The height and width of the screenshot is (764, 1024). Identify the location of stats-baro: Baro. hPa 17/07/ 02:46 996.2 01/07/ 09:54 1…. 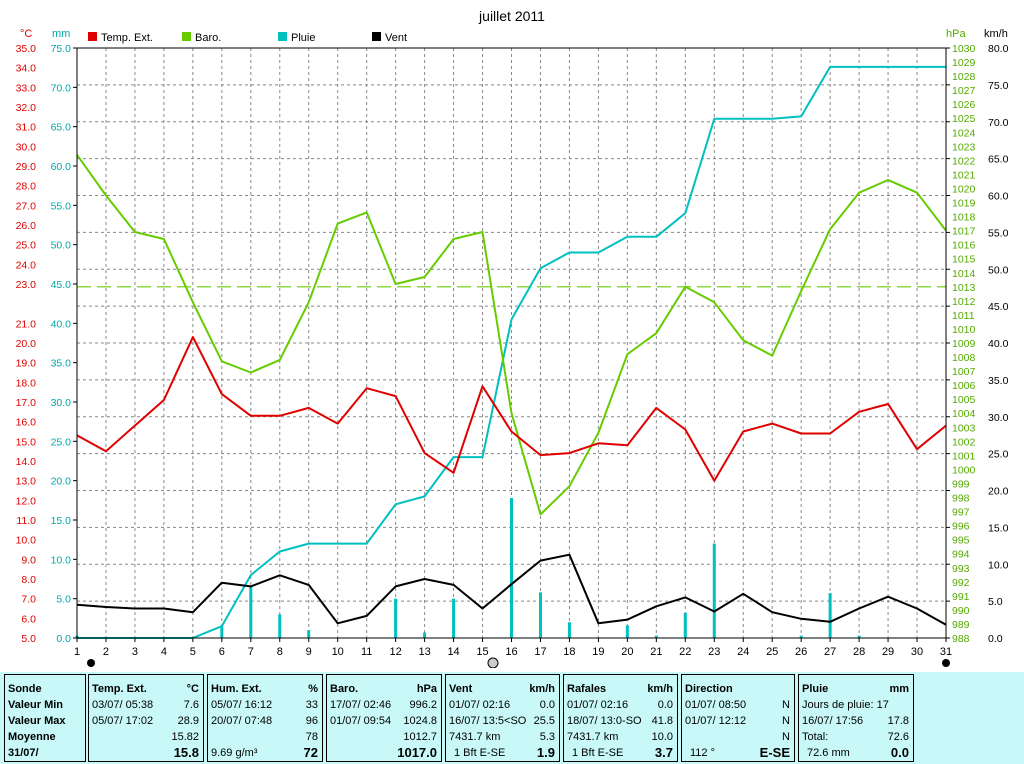
(384, 718).